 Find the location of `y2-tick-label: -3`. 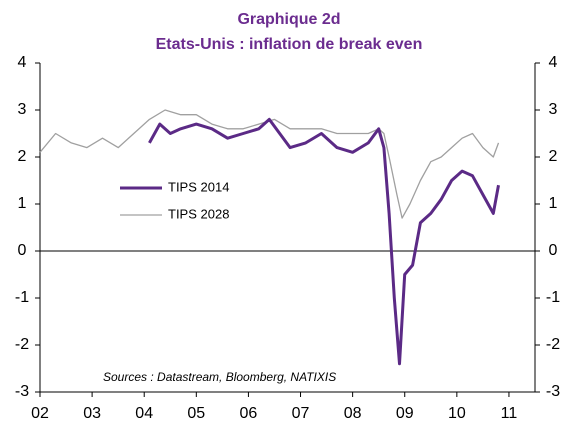

y2-tick-label: -3 is located at coordinates (553, 391).